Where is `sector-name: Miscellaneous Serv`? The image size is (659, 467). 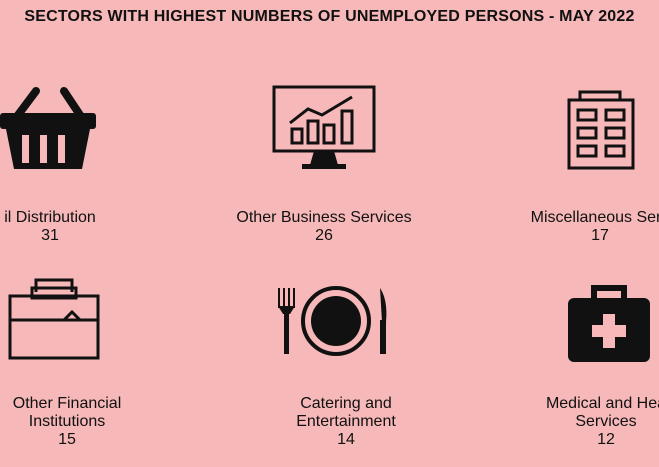
sector-name: Miscellaneous Serv is located at coordinates (594, 217).